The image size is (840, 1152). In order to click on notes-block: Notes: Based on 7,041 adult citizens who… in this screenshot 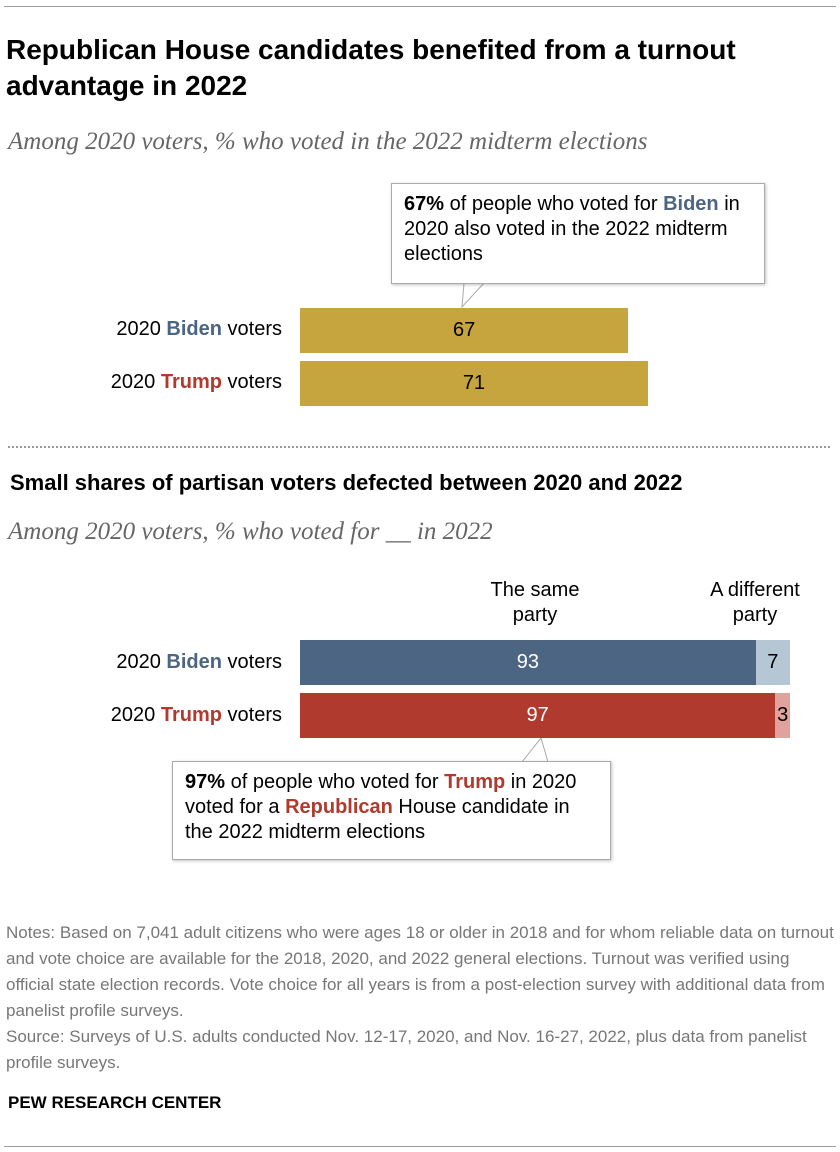, I will do `click(421, 998)`.